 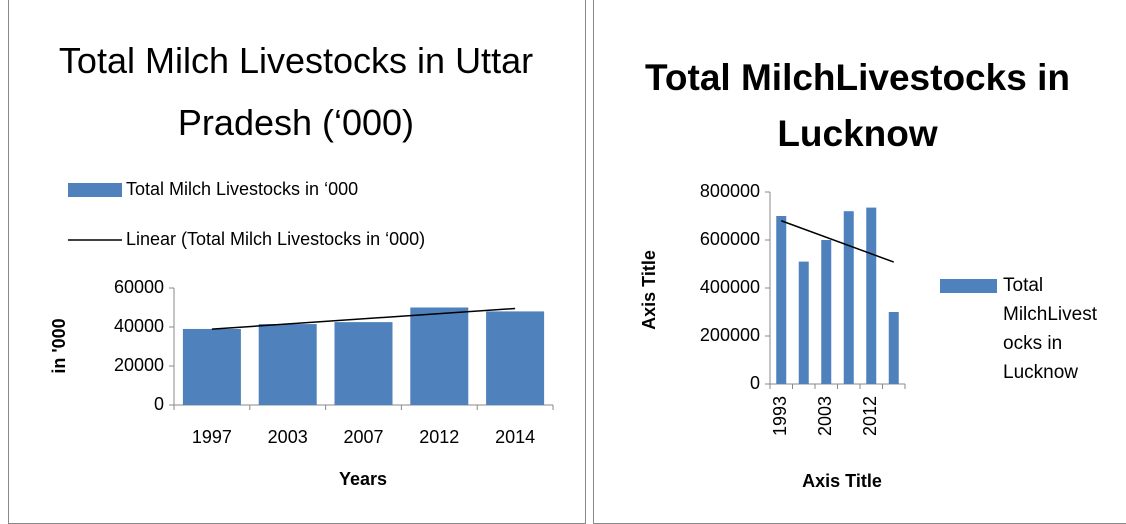 I want to click on y-tick-label: 40000, so click(x=139, y=326).